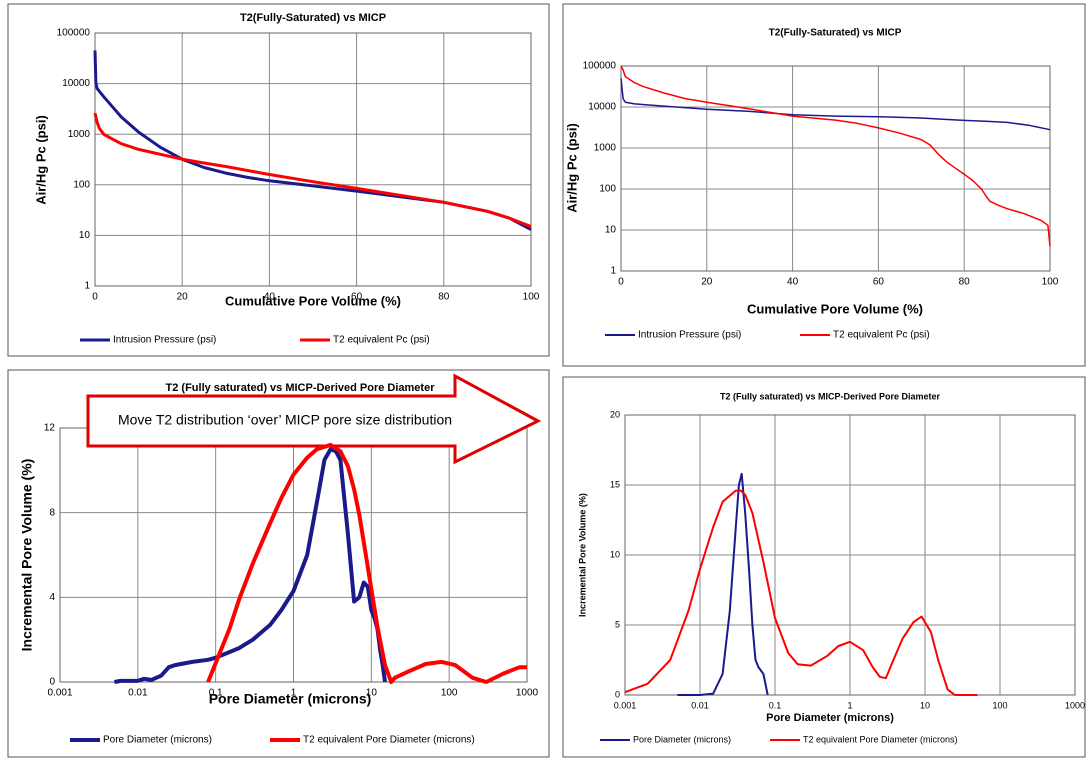  Describe the element at coordinates (50, 428) in the screenshot. I see `y-tick-label: 12` at that location.